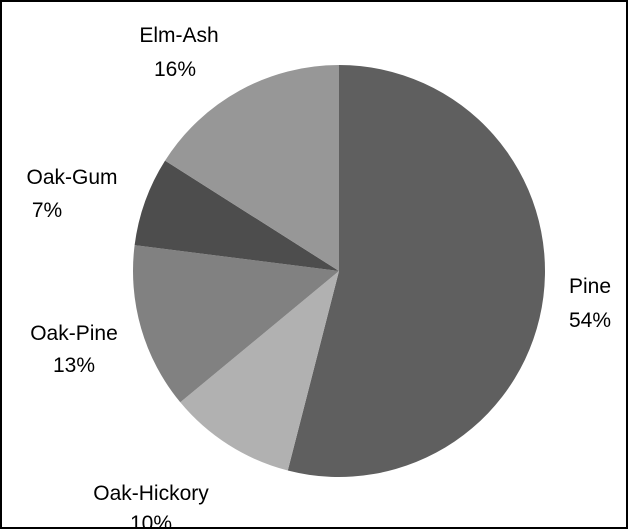  I want to click on pie-slice-elm-ash, so click(252, 168).